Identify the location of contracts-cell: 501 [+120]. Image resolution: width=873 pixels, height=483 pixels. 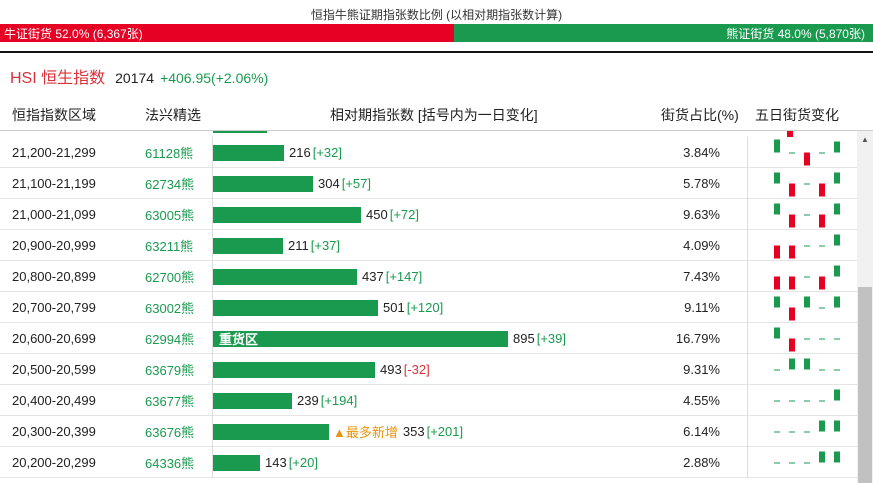
(437, 307).